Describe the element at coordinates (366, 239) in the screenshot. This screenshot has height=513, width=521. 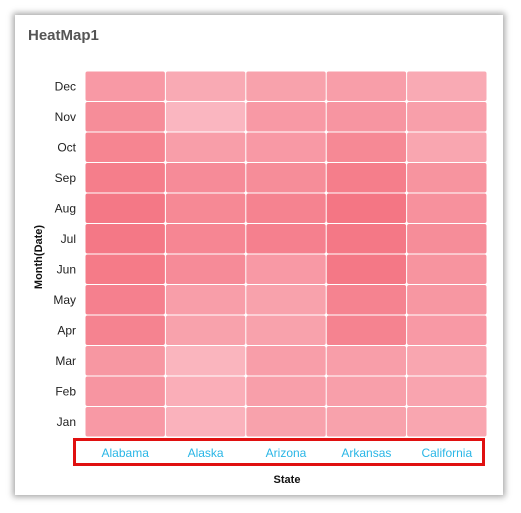
I see `heatmap-cell-arkansas-jul` at that location.